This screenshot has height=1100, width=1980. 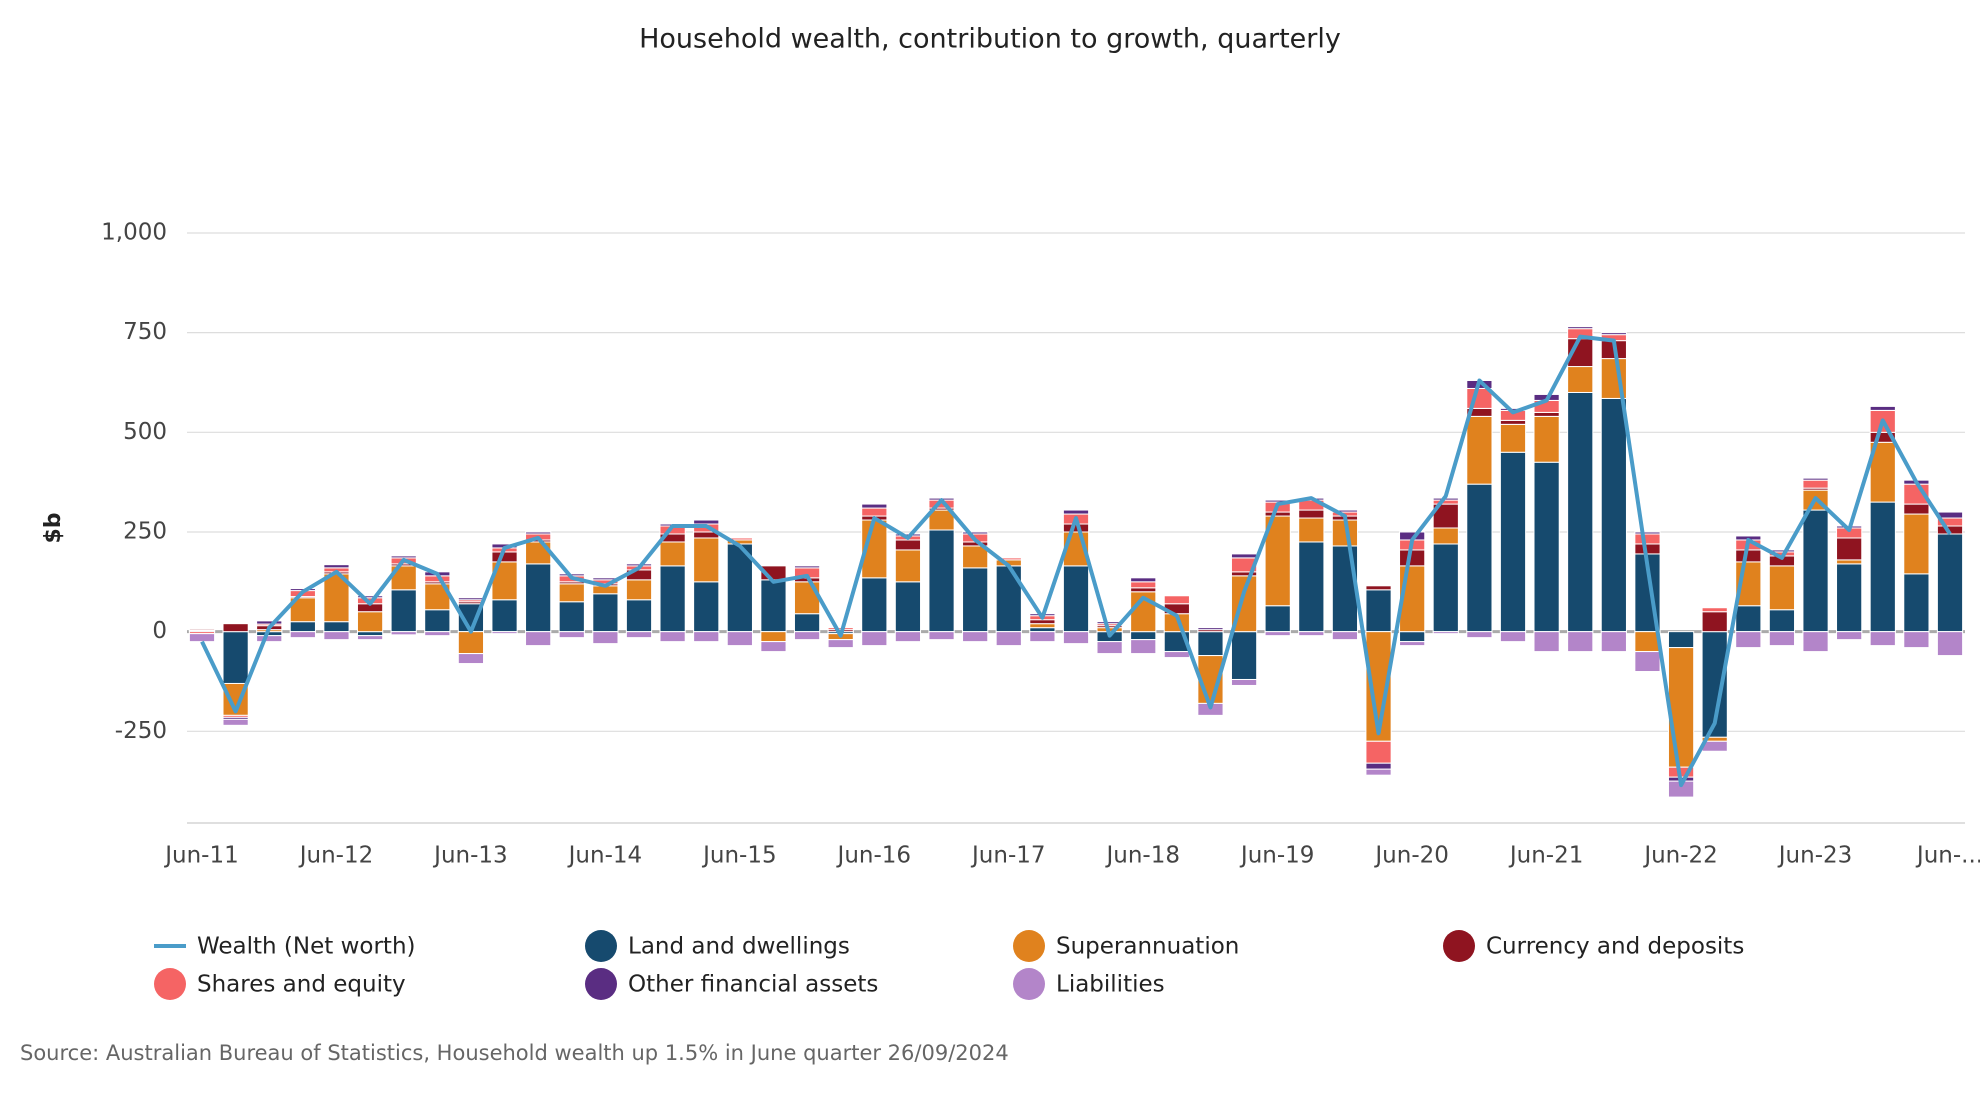 What do you see at coordinates (1680, 856) in the screenshot?
I see `x-tick-label: Jun-22` at bounding box center [1680, 856].